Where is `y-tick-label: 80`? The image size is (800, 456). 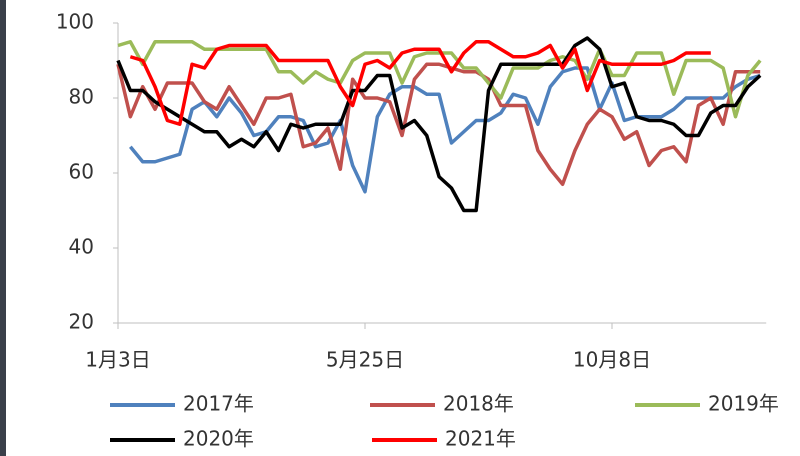
y-tick-label: 80 is located at coordinates (81, 97).